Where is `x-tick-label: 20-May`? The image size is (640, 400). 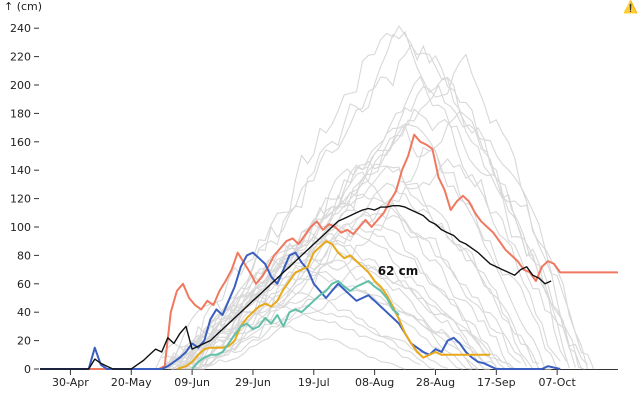
x-tick-label: 20-May is located at coordinates (131, 382).